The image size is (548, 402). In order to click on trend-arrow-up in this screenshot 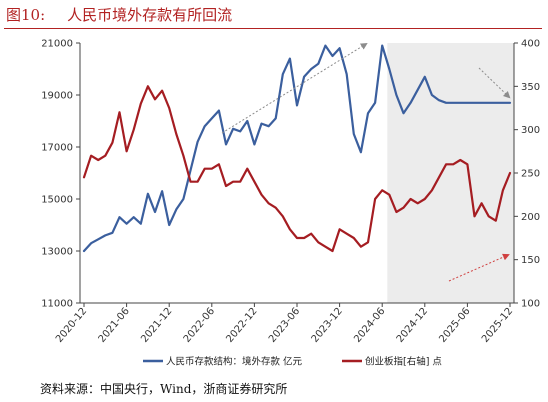, I will do `click(294, 88)`.